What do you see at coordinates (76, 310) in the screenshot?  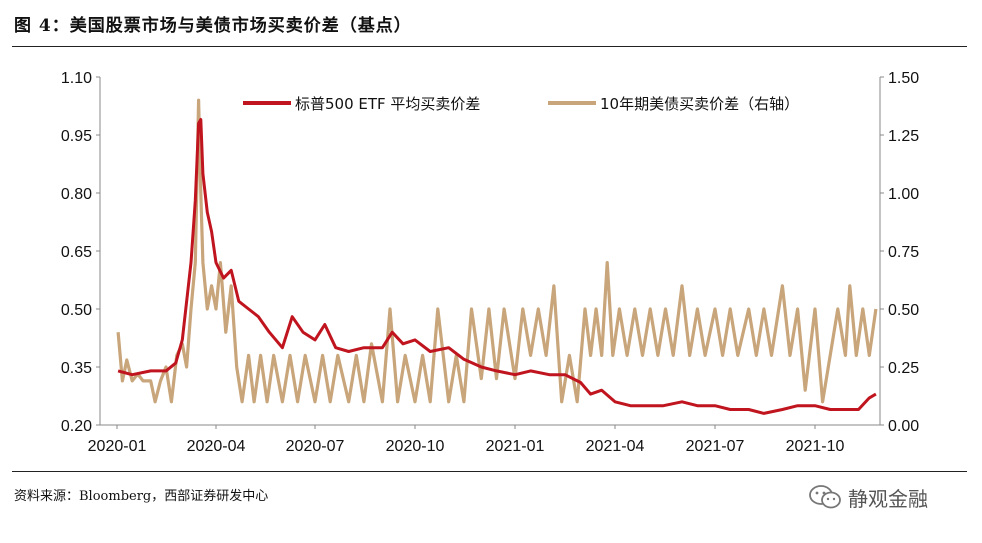 I see `left-tick-label: 0.50` at bounding box center [76, 310].